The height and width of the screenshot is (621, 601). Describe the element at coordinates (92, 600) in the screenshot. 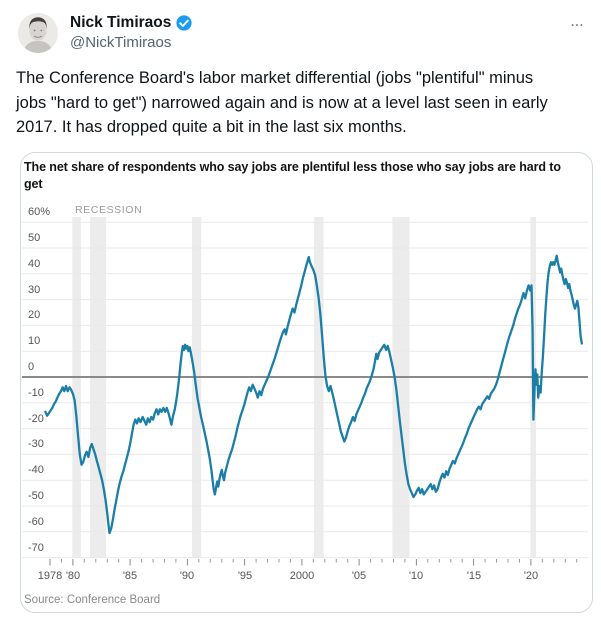

I see `chart-source: Source: Conference Board` at that location.